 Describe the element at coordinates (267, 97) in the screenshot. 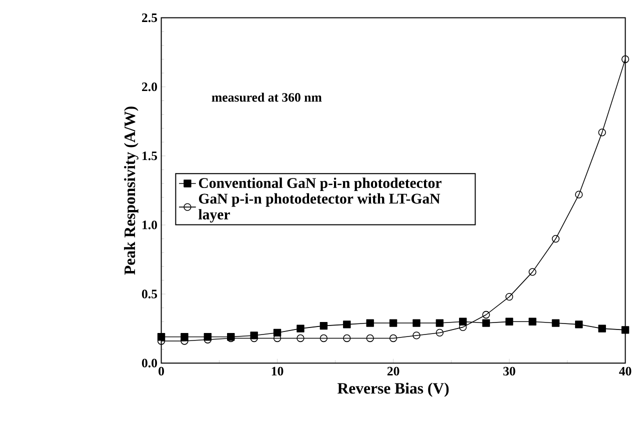

I see `annotation: measured at 360 nm` at that location.